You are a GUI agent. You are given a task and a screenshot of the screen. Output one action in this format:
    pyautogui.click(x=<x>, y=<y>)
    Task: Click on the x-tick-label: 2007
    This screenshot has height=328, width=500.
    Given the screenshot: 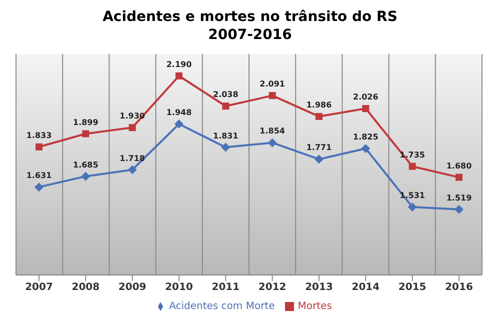 What is the action you would take?
    pyautogui.click(x=39, y=288)
    